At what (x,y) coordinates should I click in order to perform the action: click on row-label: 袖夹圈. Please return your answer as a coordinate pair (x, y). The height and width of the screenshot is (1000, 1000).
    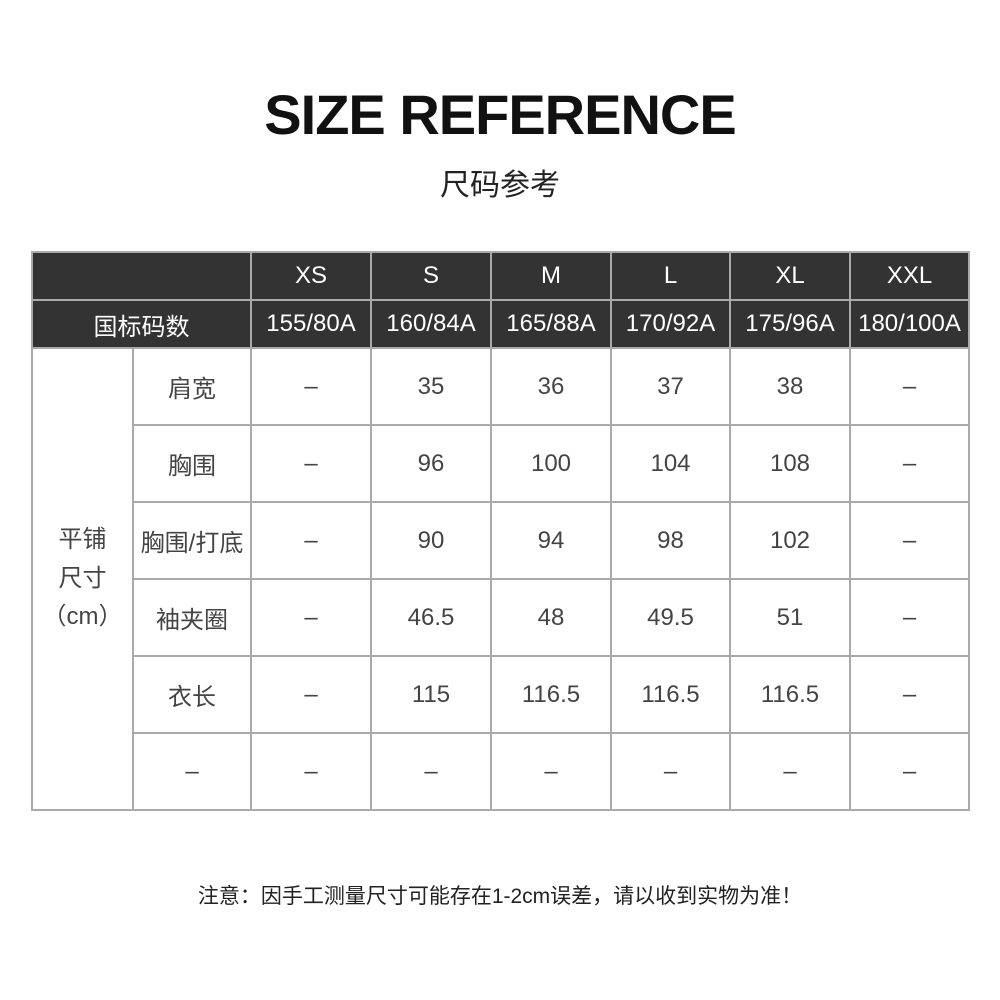
    Looking at the image, I should click on (192, 617).